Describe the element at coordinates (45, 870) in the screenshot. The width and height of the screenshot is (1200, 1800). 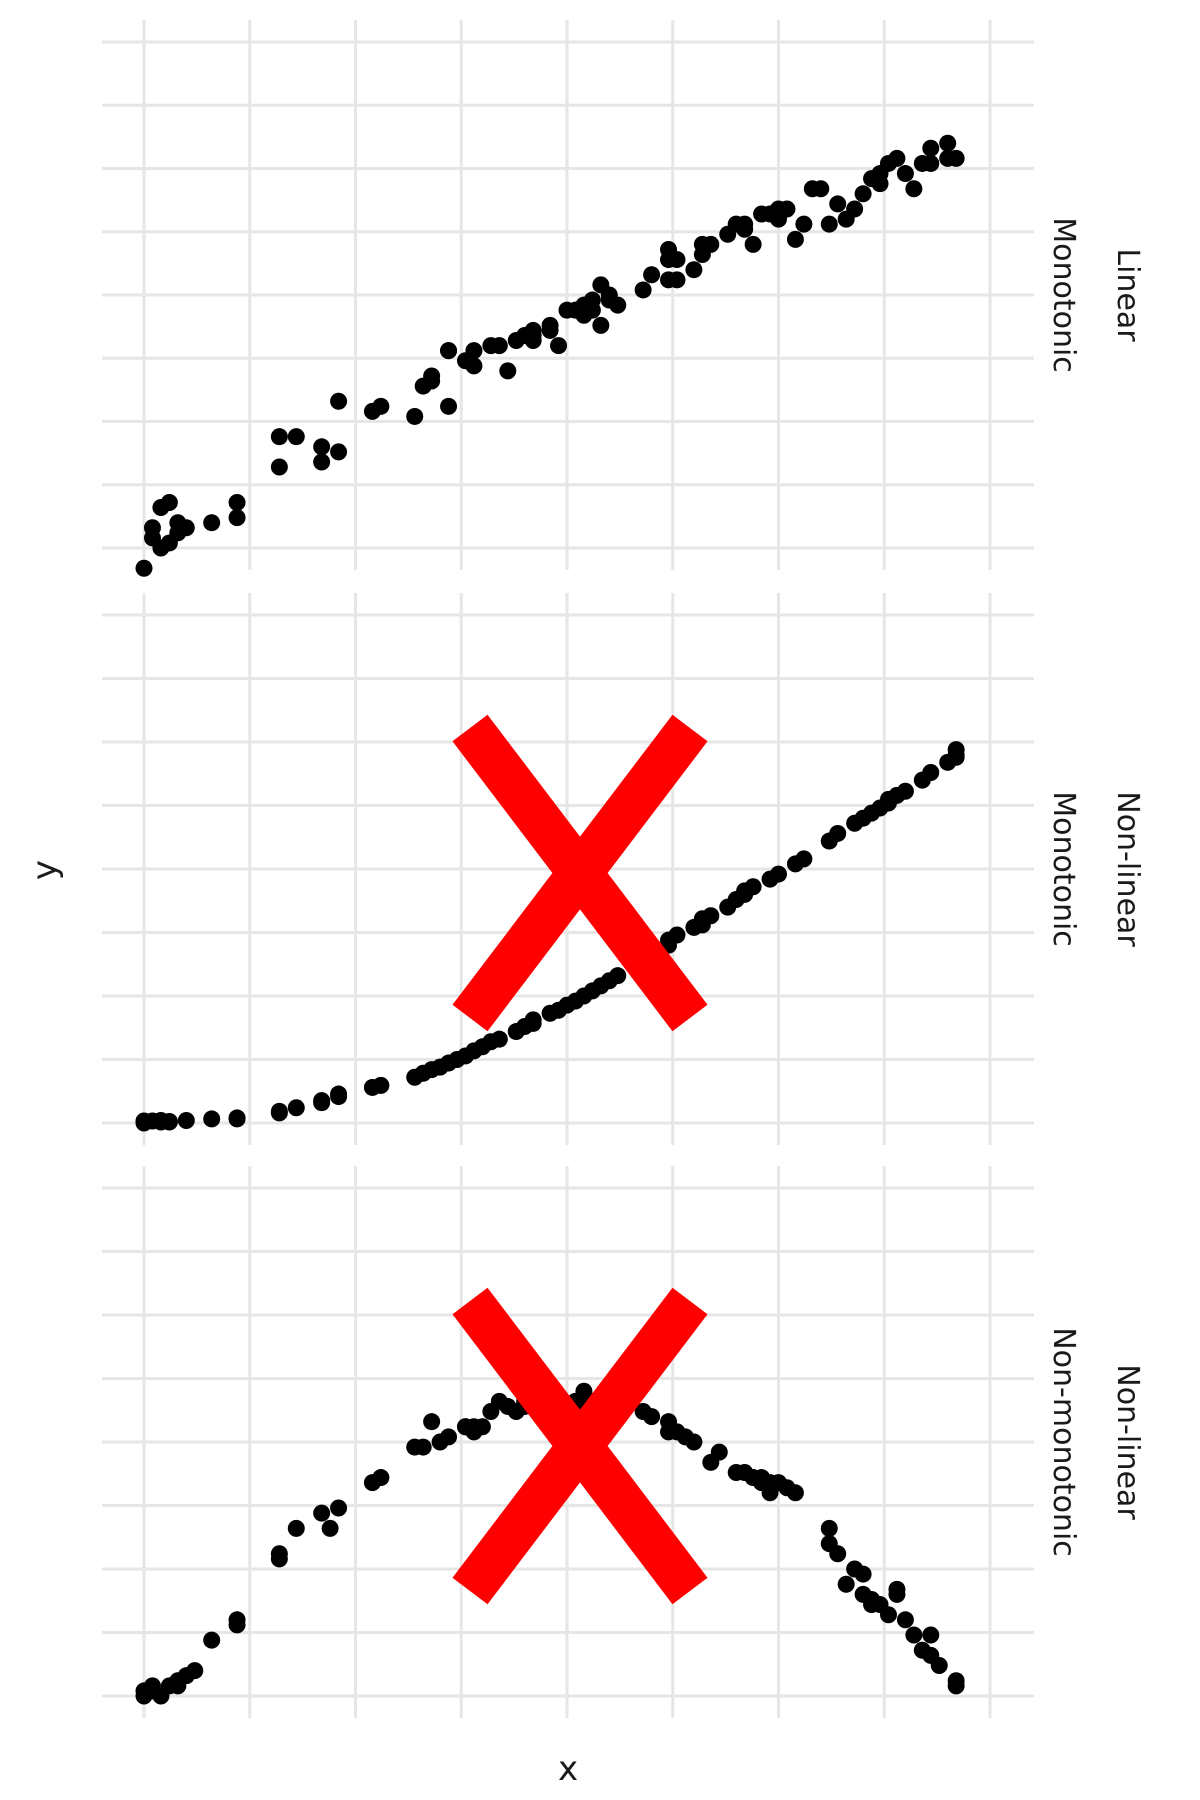
I see `y-axis-title: y` at that location.